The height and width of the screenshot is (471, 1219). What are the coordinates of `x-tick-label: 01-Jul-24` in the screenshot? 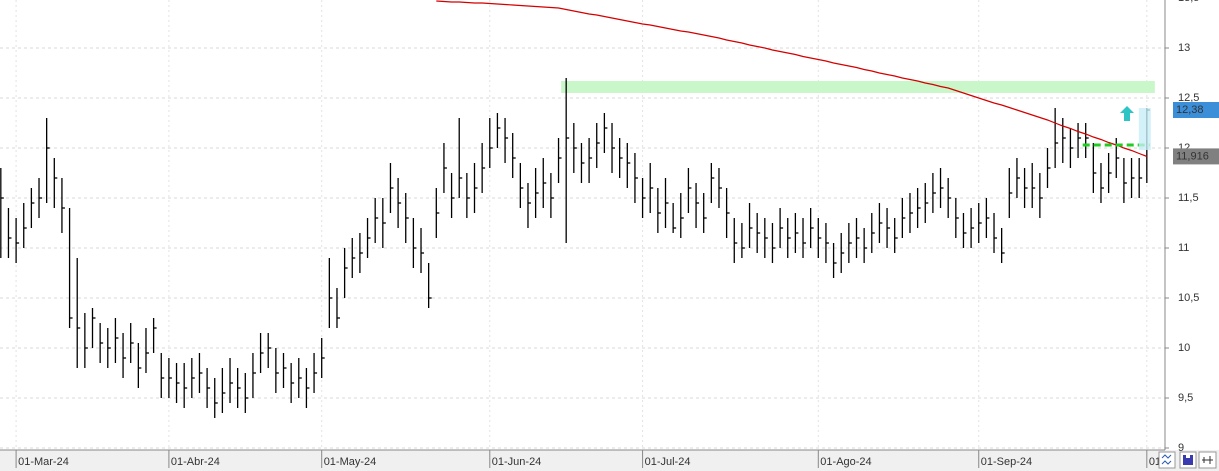 It's located at (668, 462).